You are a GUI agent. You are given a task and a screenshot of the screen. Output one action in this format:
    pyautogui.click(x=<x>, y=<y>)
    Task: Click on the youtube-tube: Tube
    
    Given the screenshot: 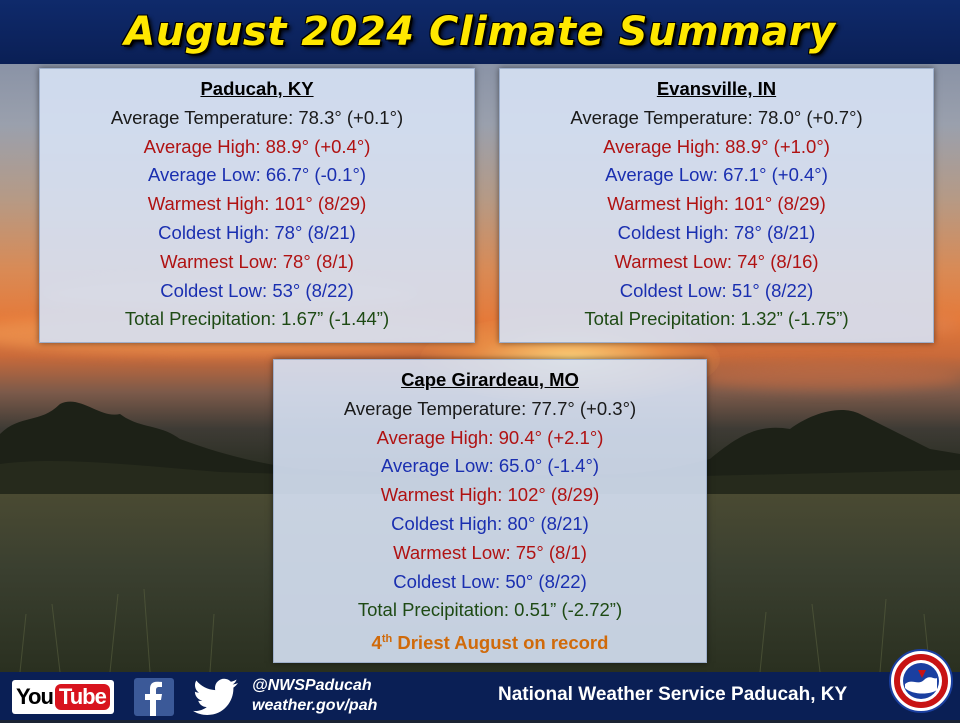 What is the action you would take?
    pyautogui.click(x=82, y=697)
    